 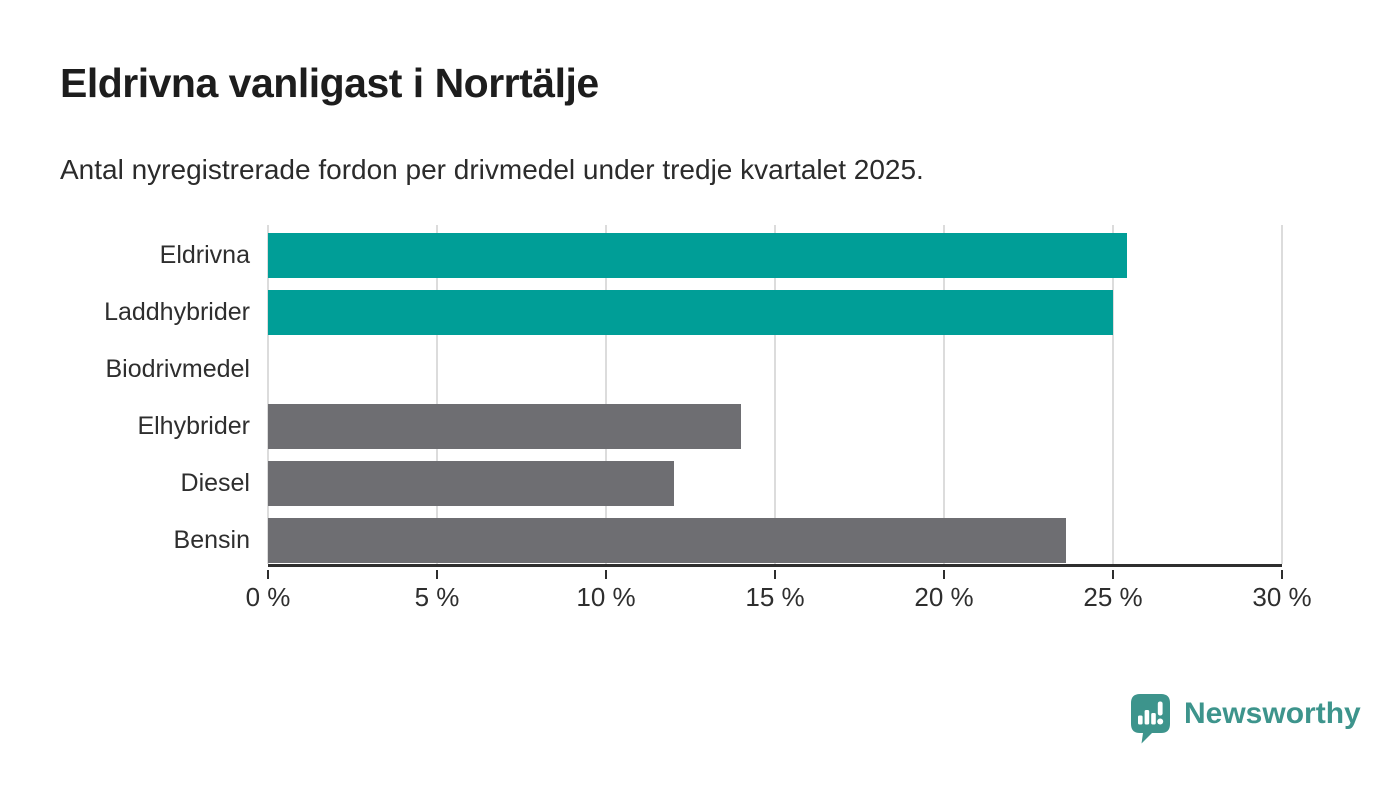 I want to click on bar-laddhybrider, so click(x=690, y=312).